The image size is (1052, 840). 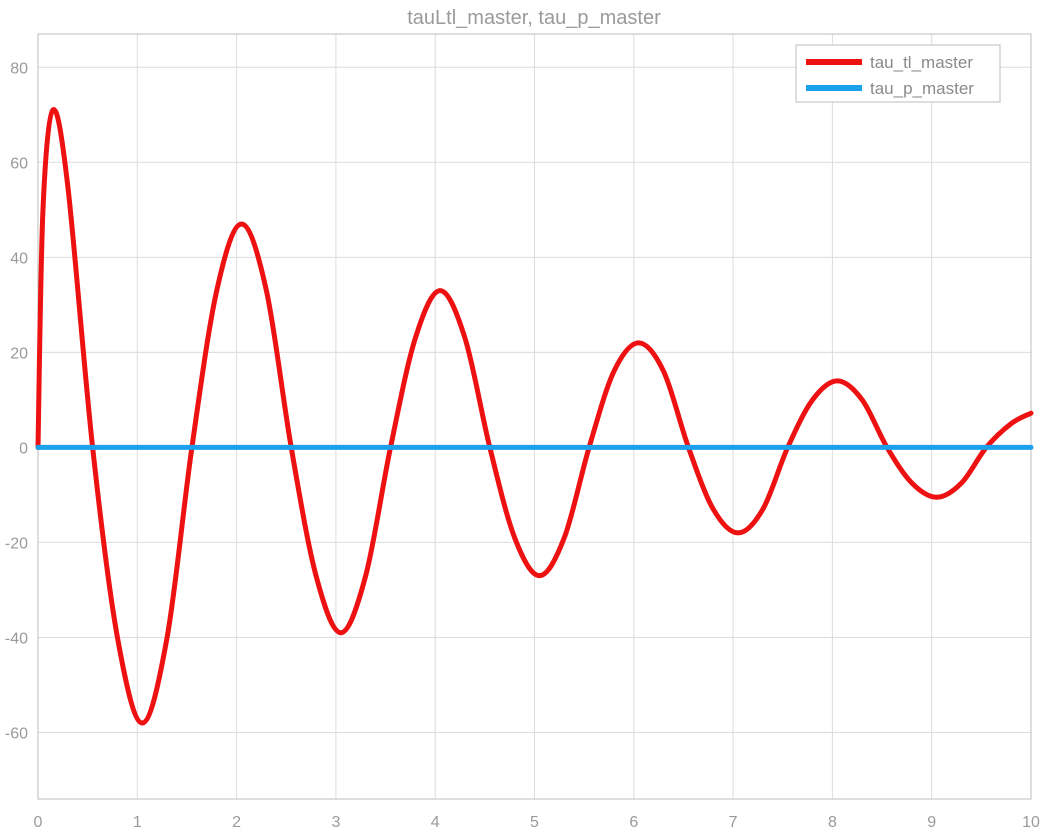 I want to click on y-axis-tick-labels: -60 -40 -20 0 20 40 60 80, so click(x=16, y=401).